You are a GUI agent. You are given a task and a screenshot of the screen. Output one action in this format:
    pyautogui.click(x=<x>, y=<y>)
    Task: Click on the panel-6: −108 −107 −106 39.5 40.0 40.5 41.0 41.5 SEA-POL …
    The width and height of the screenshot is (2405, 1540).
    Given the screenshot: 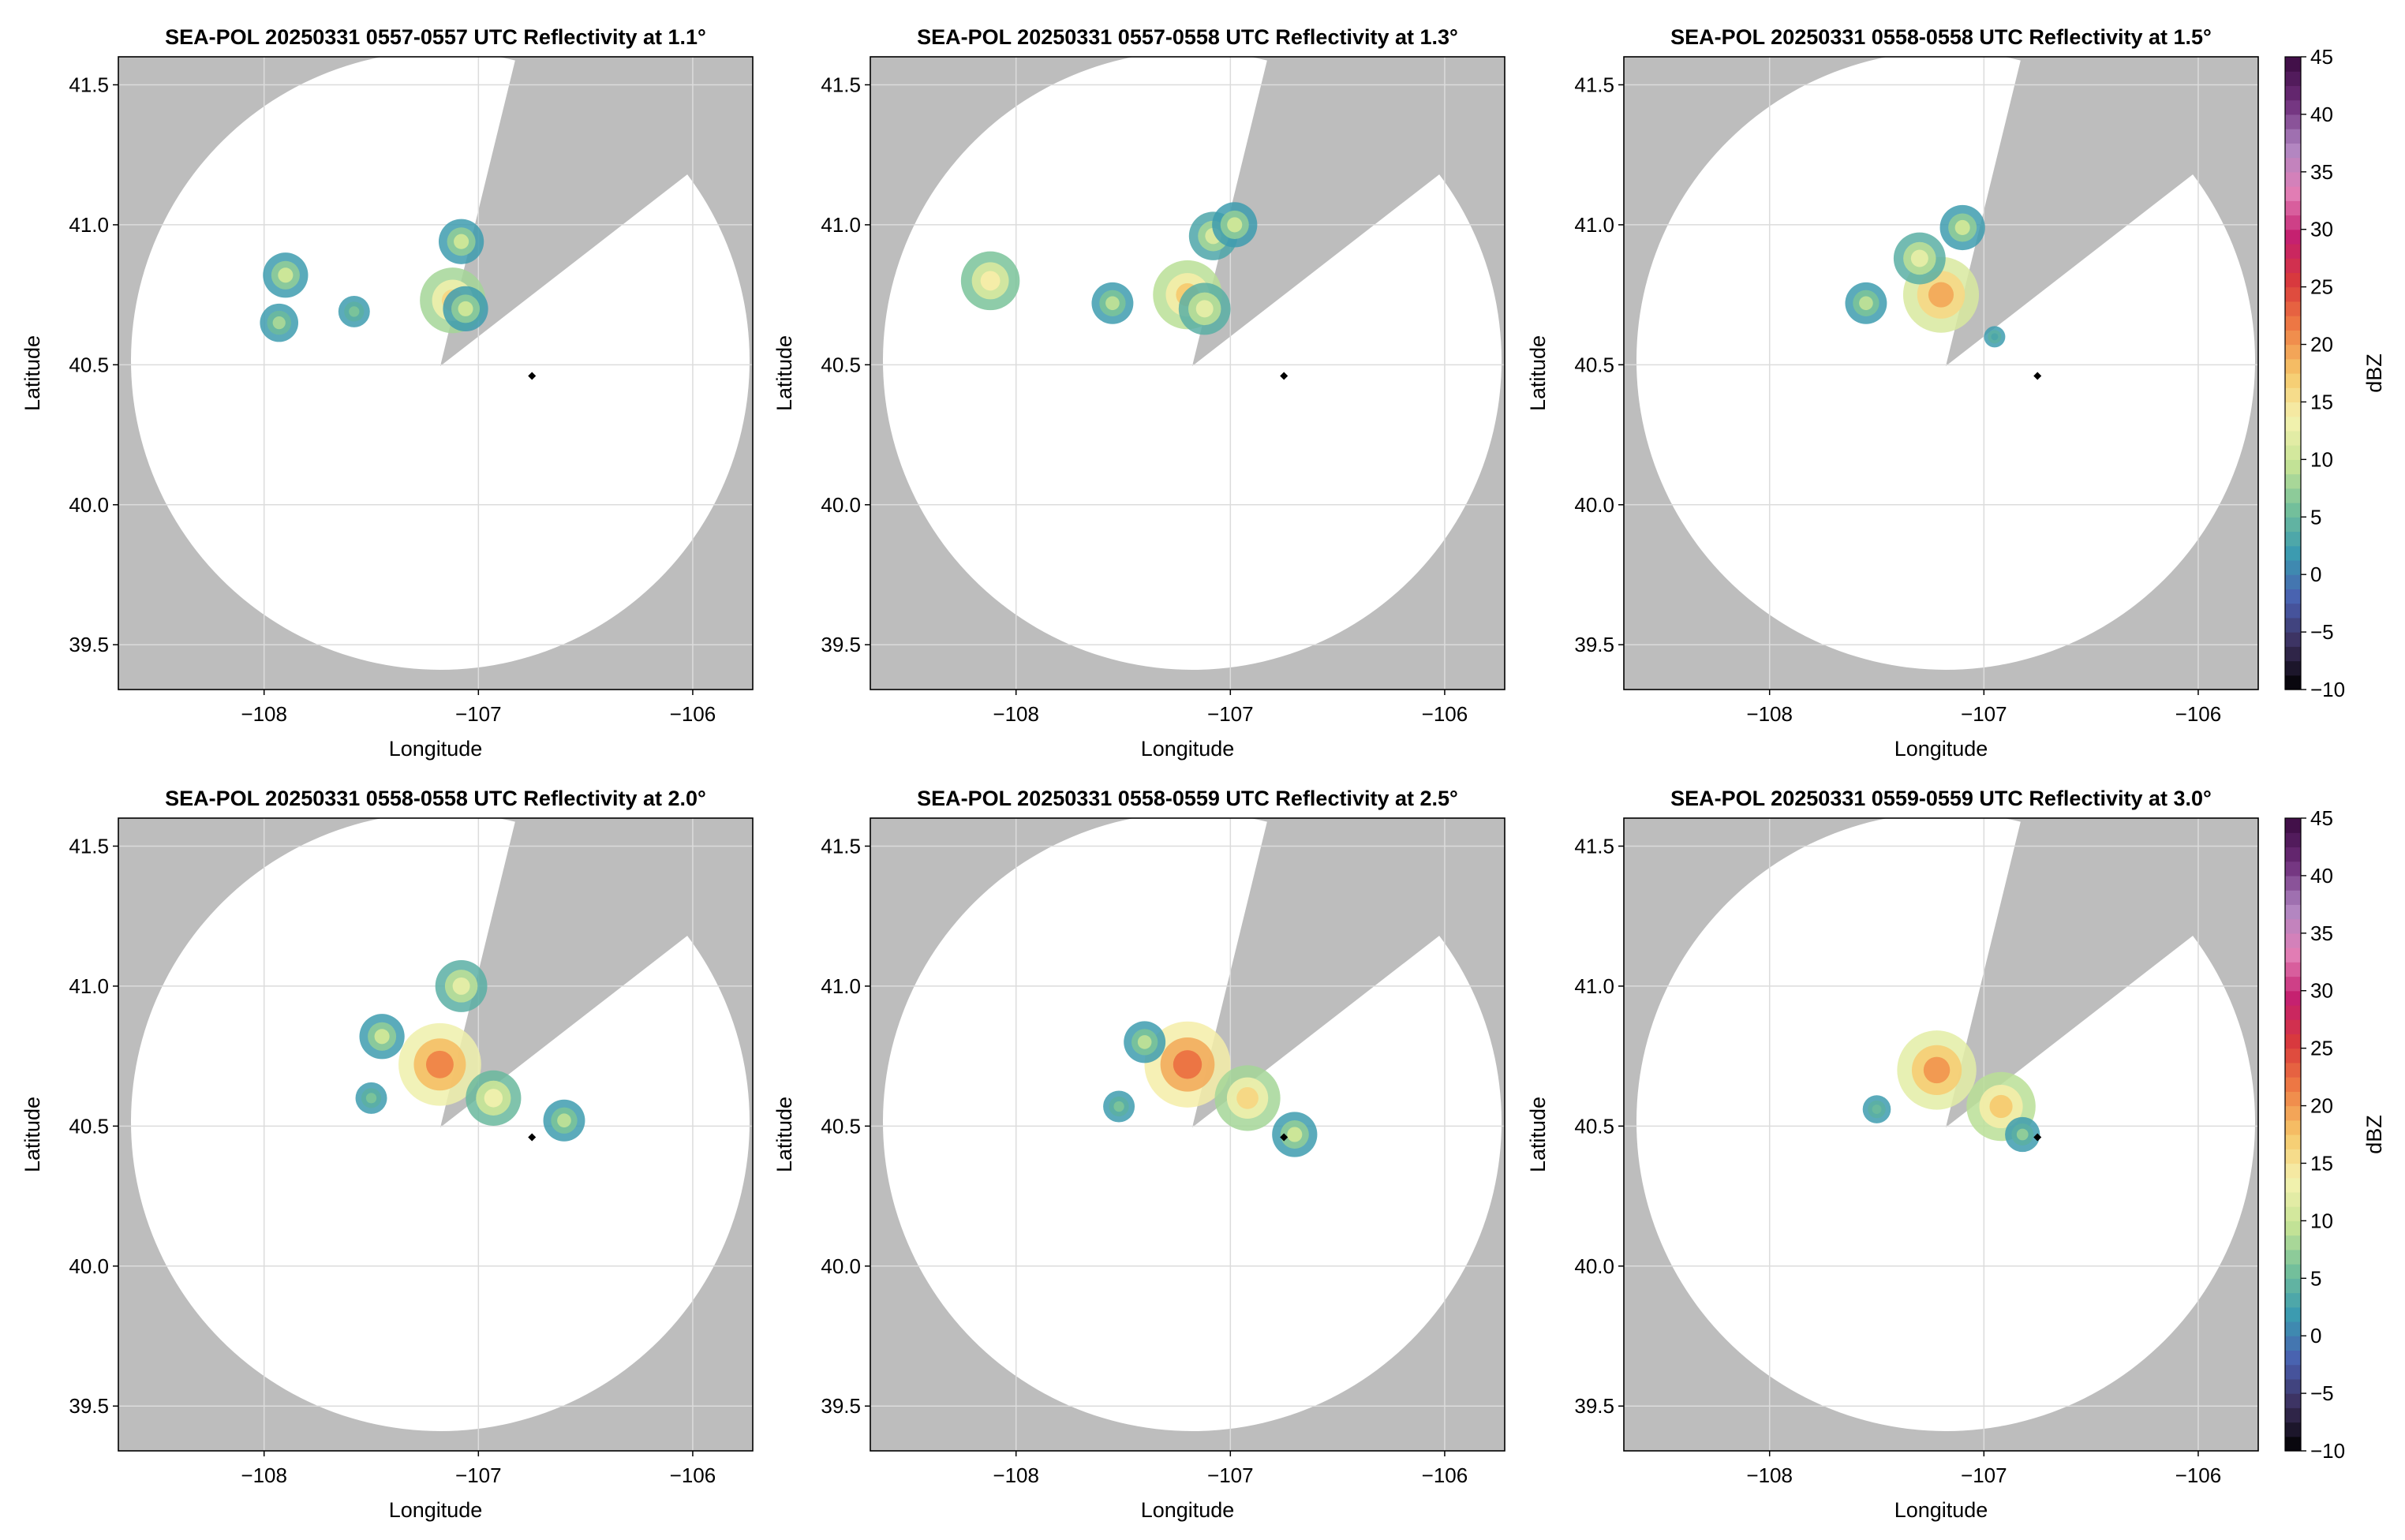 What is the action you would take?
    pyautogui.click(x=1893, y=1154)
    